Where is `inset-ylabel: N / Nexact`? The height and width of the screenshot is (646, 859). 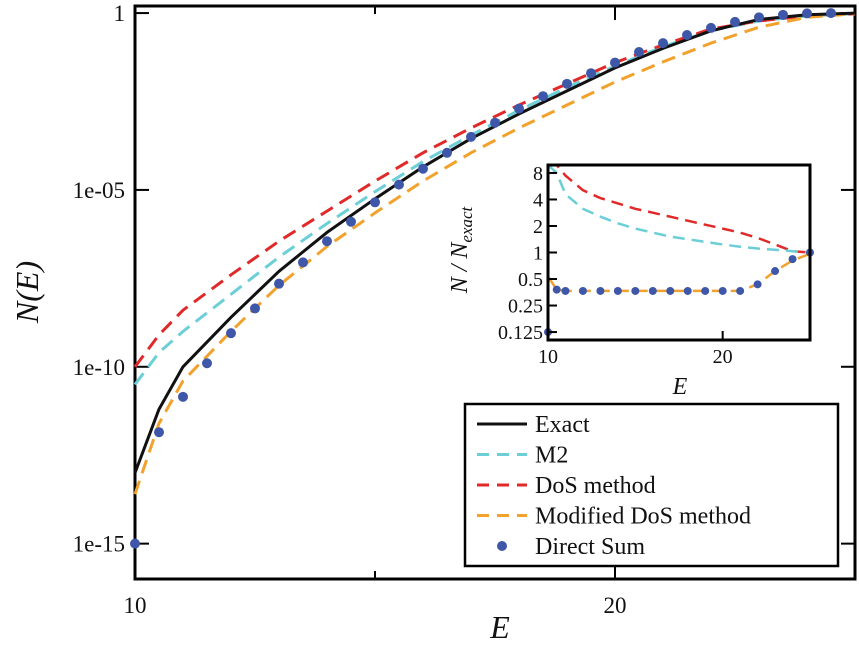 inset-ylabel: N / Nexact is located at coordinates (461, 249).